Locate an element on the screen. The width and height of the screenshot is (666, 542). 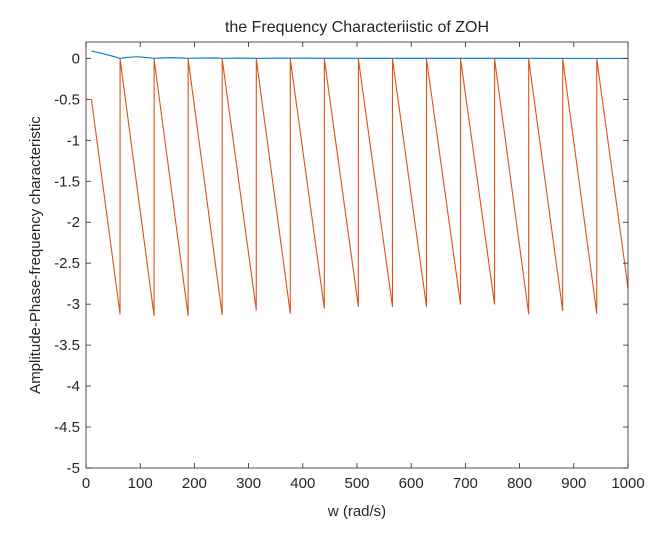
y-tick-label: -3 is located at coordinates (73, 304).